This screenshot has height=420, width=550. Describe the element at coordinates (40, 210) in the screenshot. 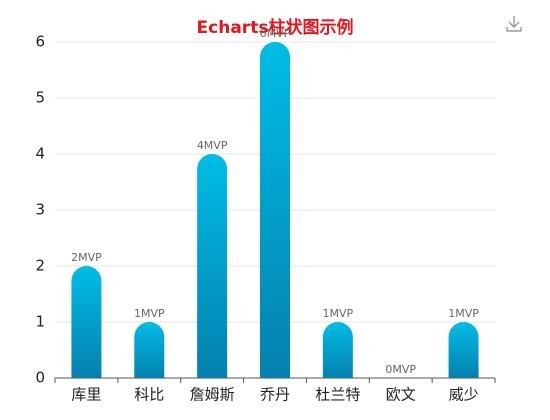

I see `y-tick-label: 3` at that location.